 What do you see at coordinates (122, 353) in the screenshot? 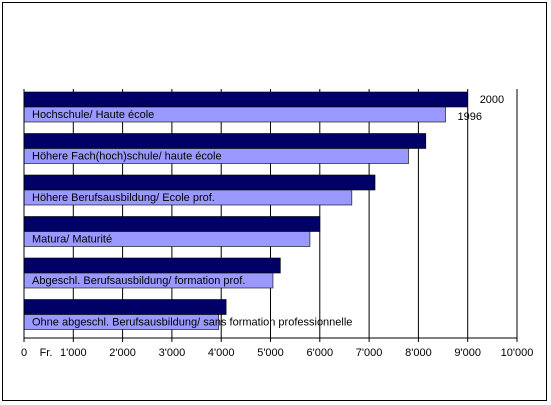
I see `x-tick-label: 2'000` at bounding box center [122, 353].